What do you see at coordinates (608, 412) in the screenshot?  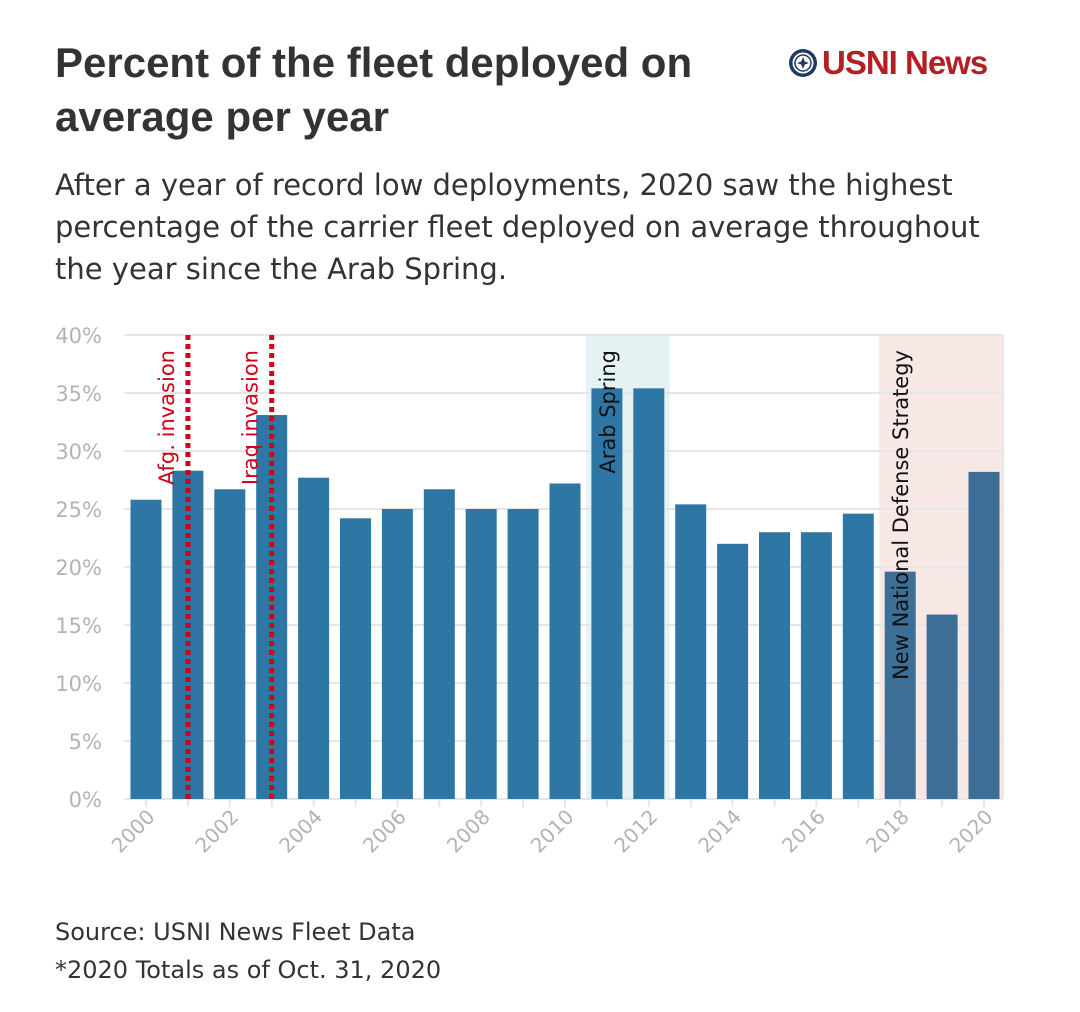 I see `arab-spring-label: Arab Spring` at bounding box center [608, 412].